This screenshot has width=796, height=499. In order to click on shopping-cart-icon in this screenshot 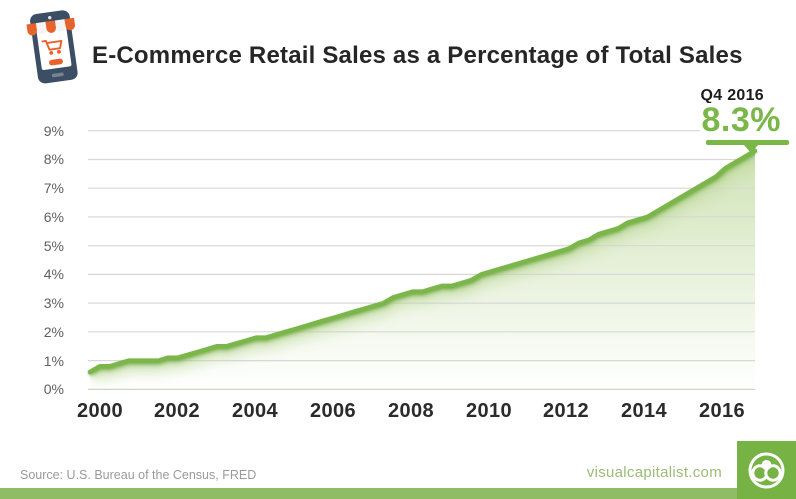, I will do `click(52, 47)`.